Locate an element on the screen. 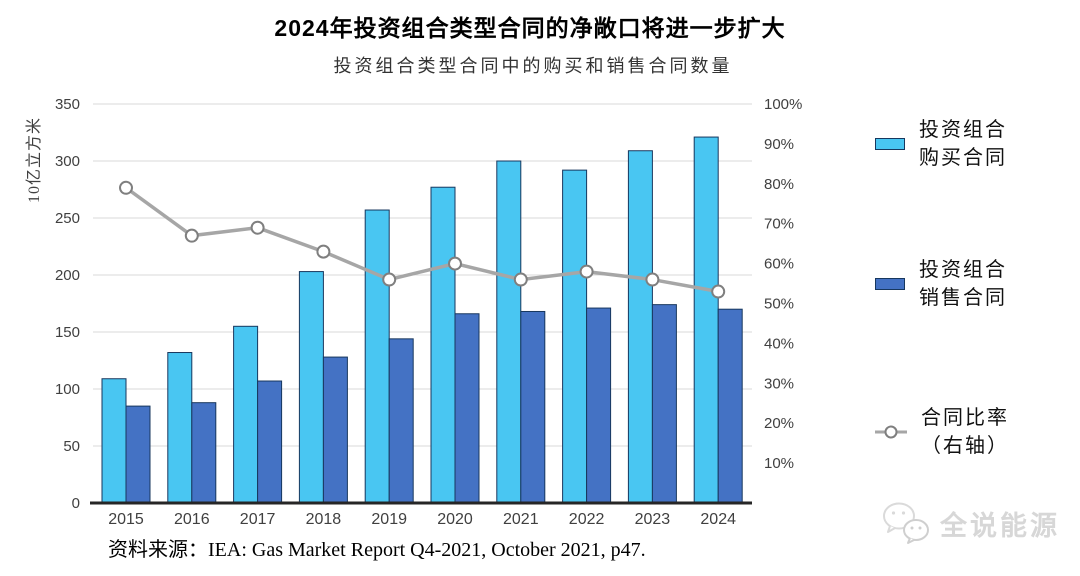 This screenshot has height=576, width=1080. bar-sales-2019 is located at coordinates (401, 421).